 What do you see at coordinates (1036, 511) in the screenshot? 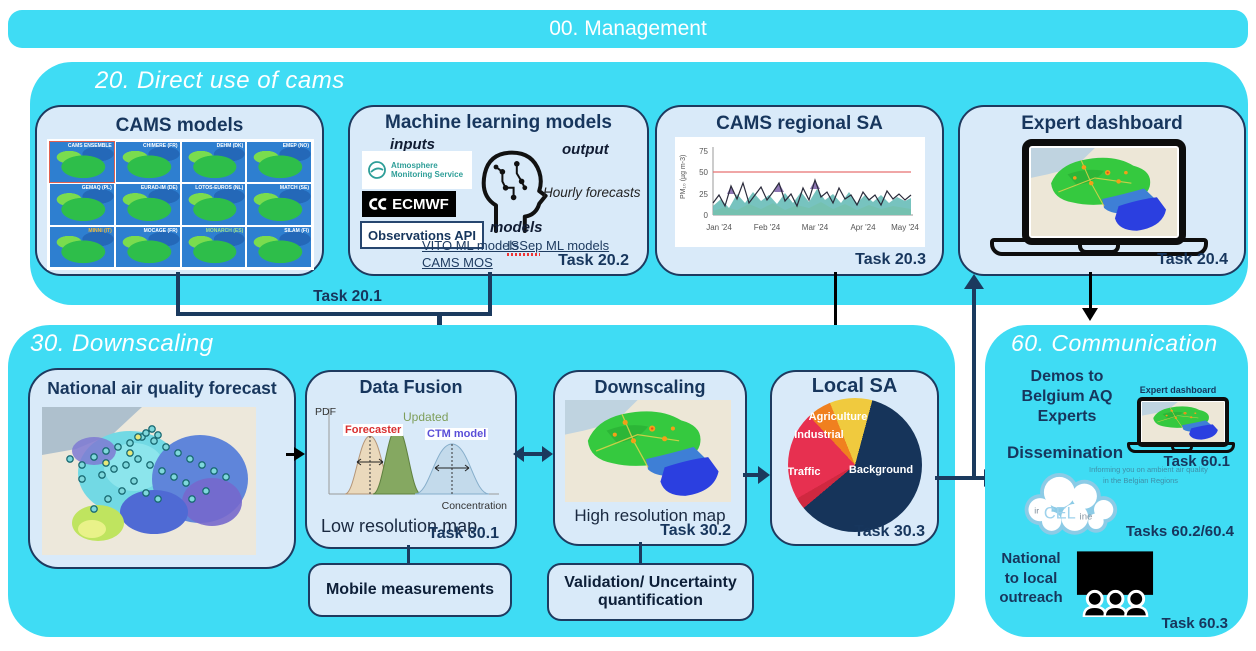
I see `svg-text: ir` at bounding box center [1036, 511].